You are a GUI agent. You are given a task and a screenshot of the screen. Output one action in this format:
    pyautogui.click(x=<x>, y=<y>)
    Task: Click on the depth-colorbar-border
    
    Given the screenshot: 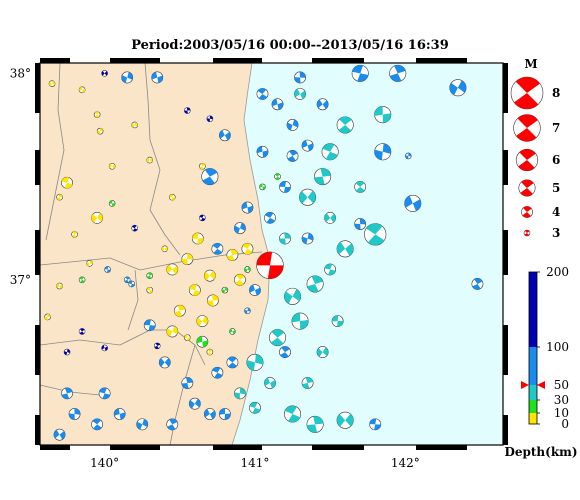 What is the action you would take?
    pyautogui.click(x=533, y=348)
    